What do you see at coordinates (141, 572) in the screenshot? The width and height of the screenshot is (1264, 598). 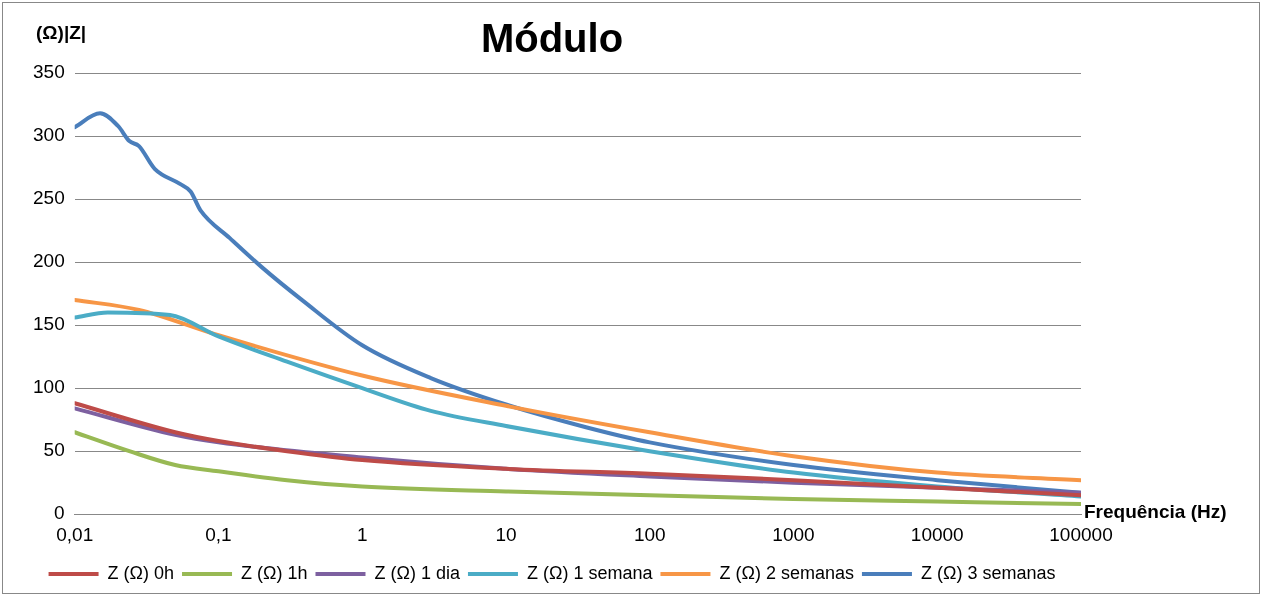 I see `legend-label: Z (Ω) 0h` at bounding box center [141, 572].